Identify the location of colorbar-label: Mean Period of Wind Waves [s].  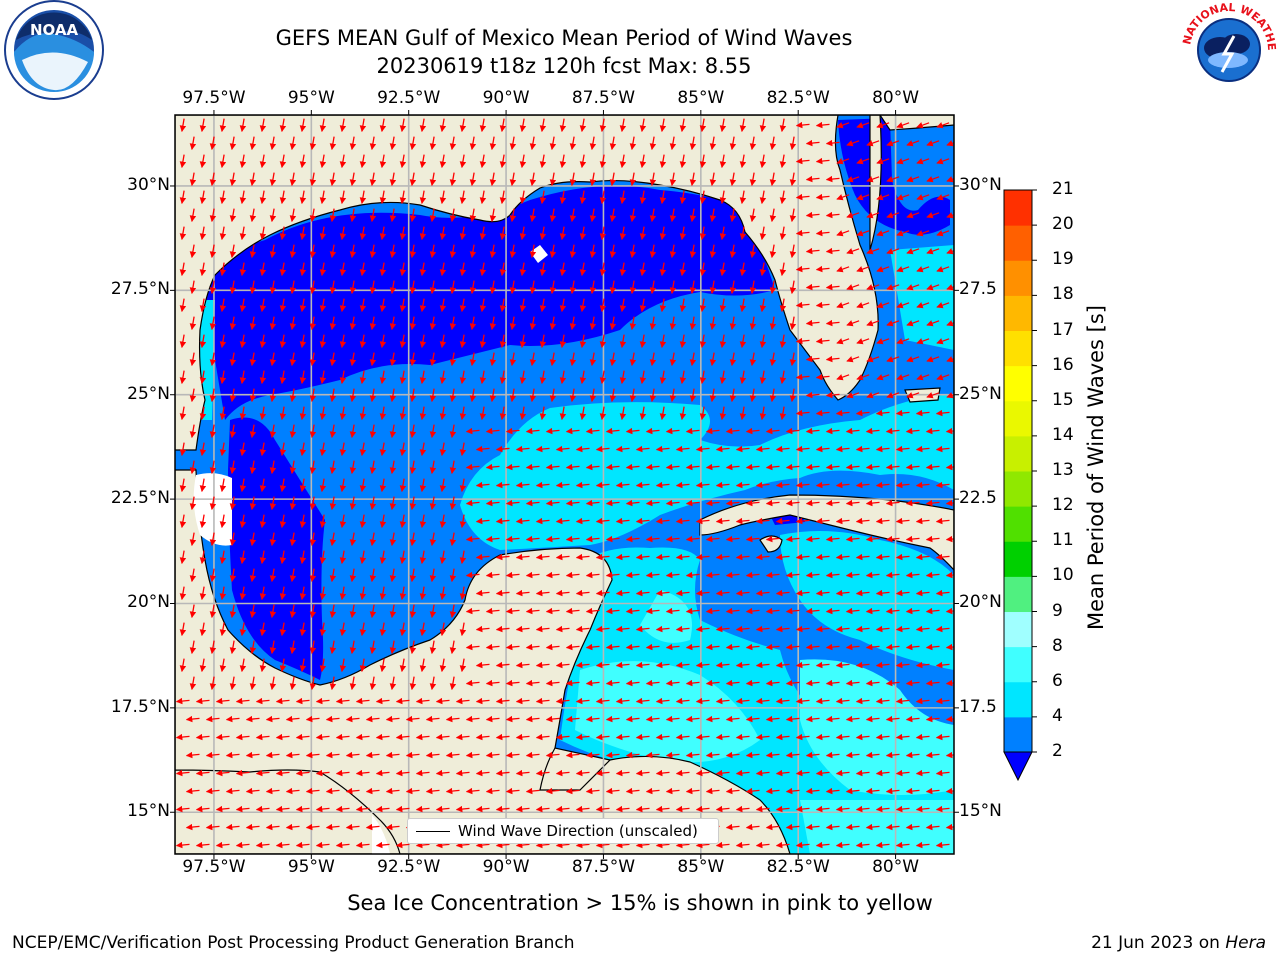
(1096, 467).